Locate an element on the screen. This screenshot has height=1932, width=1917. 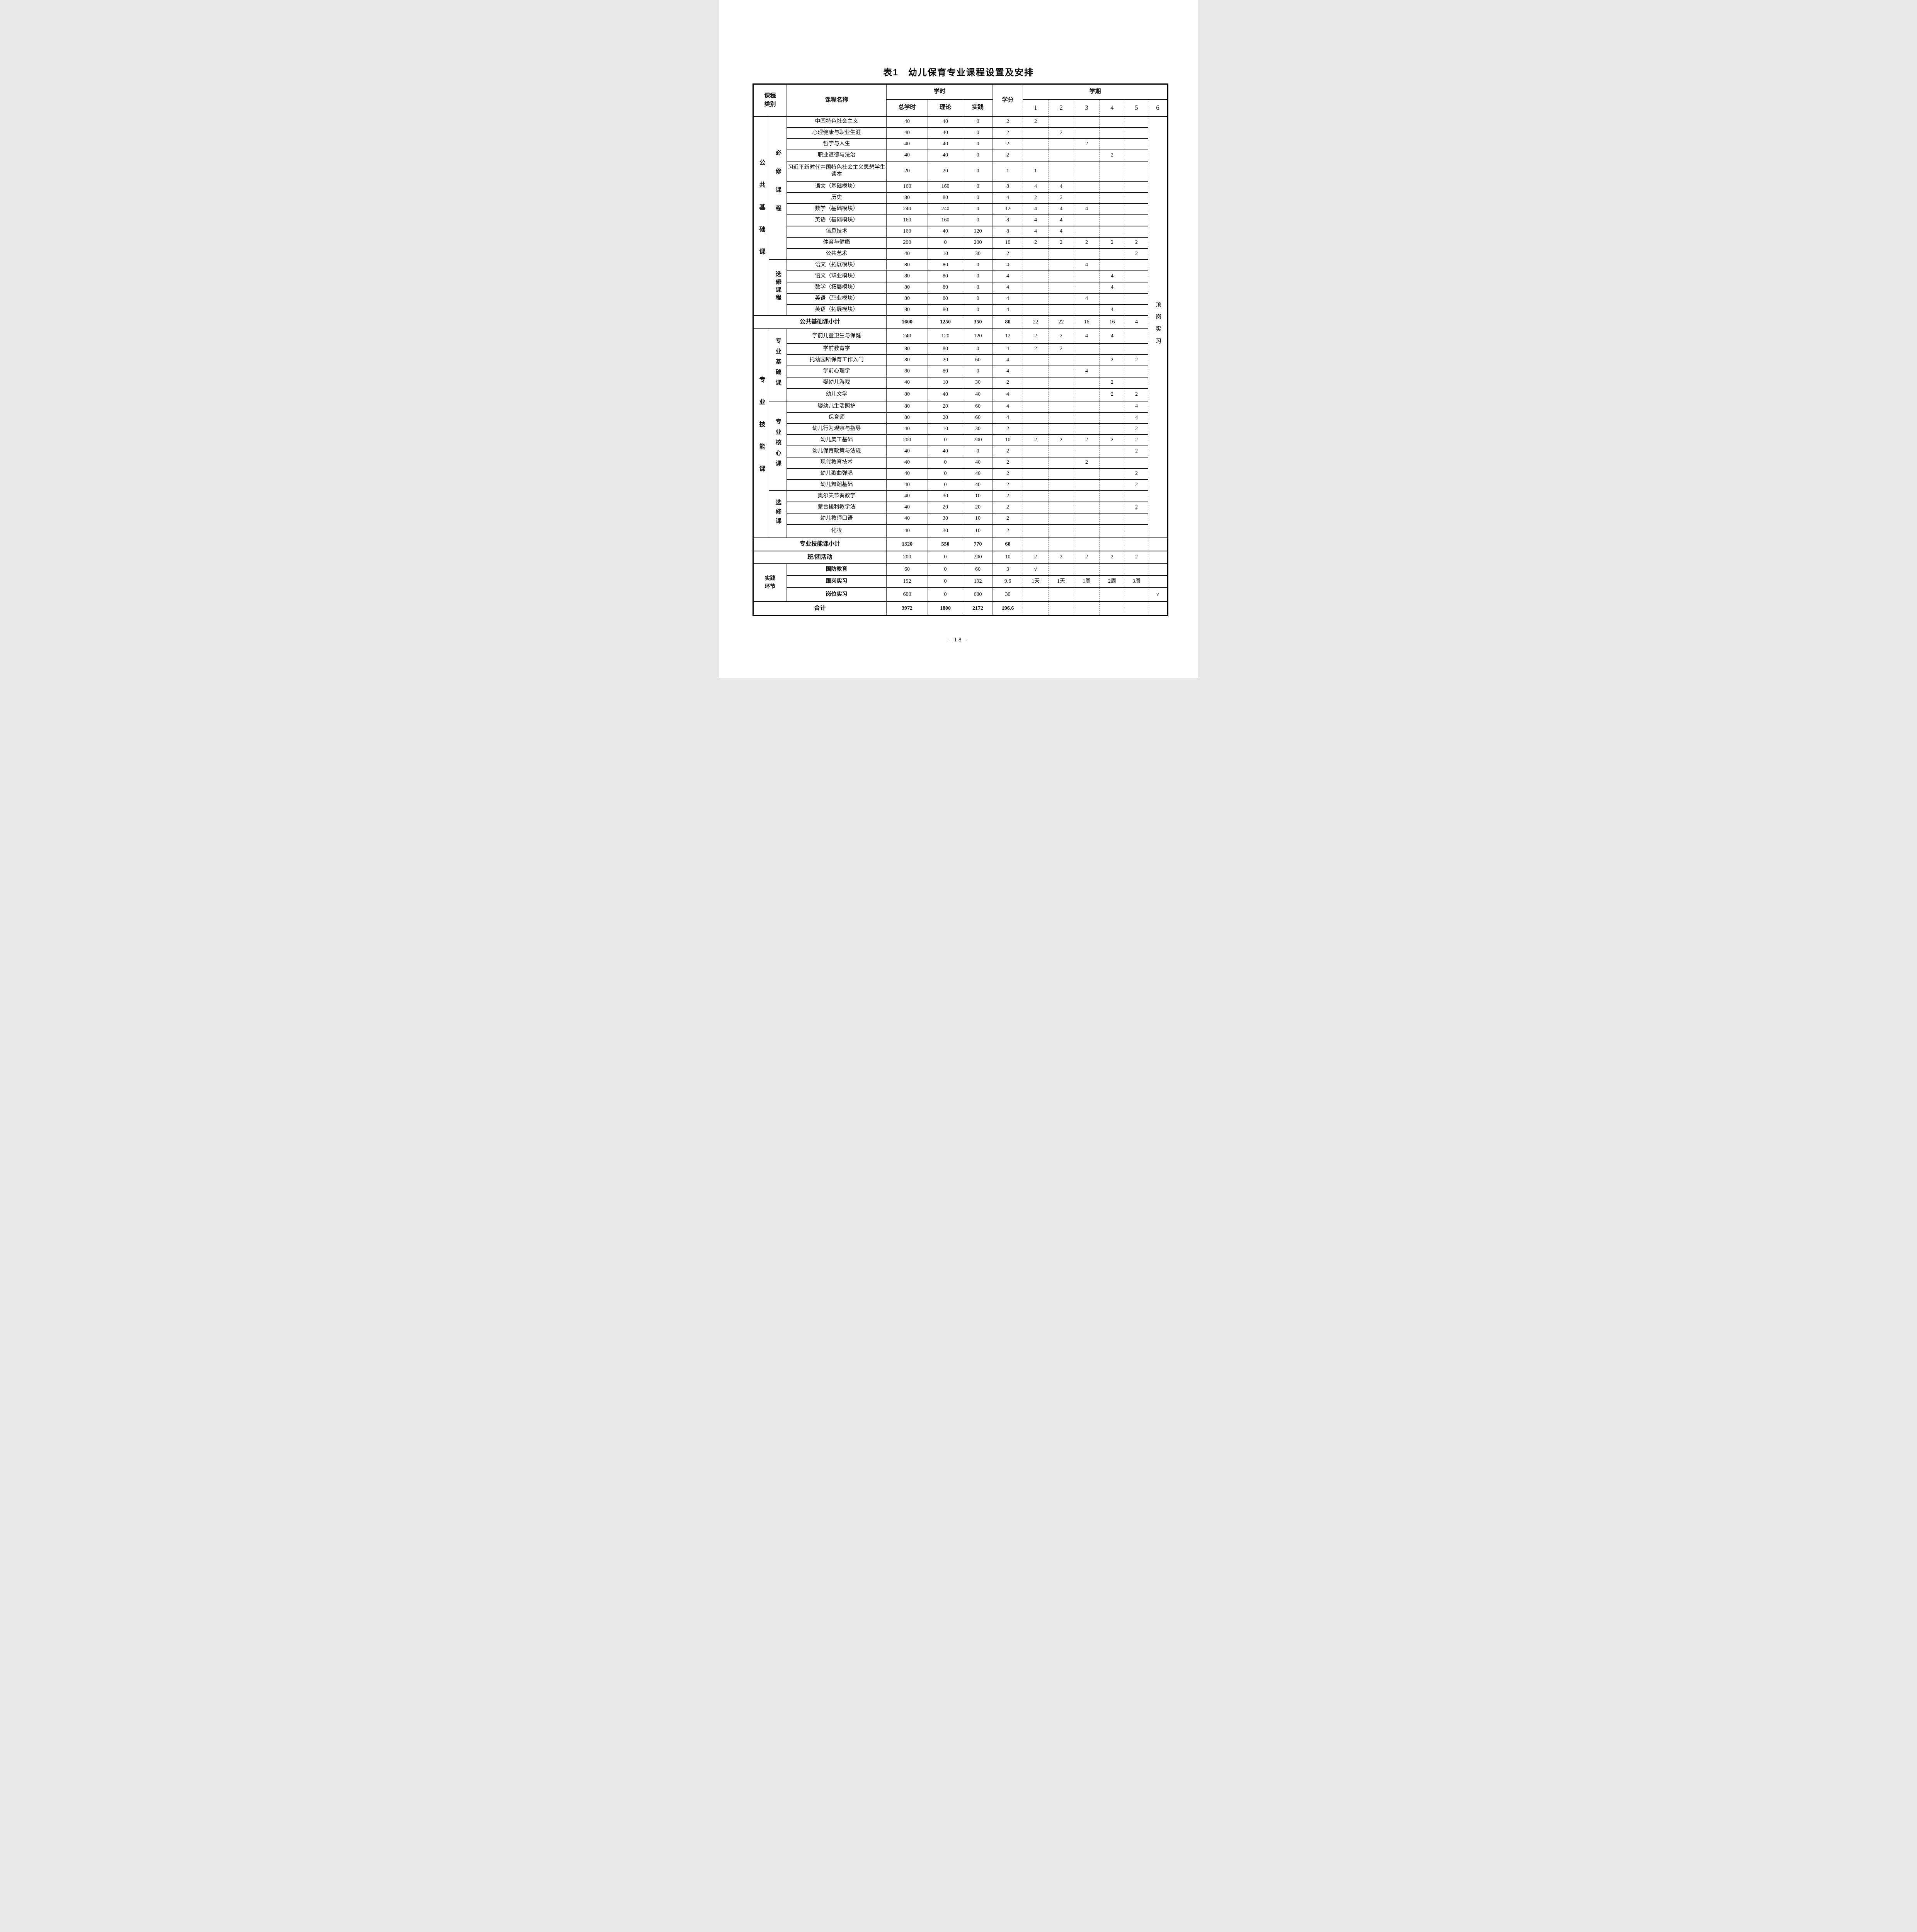
theory-hours: 160 is located at coordinates (946, 220).